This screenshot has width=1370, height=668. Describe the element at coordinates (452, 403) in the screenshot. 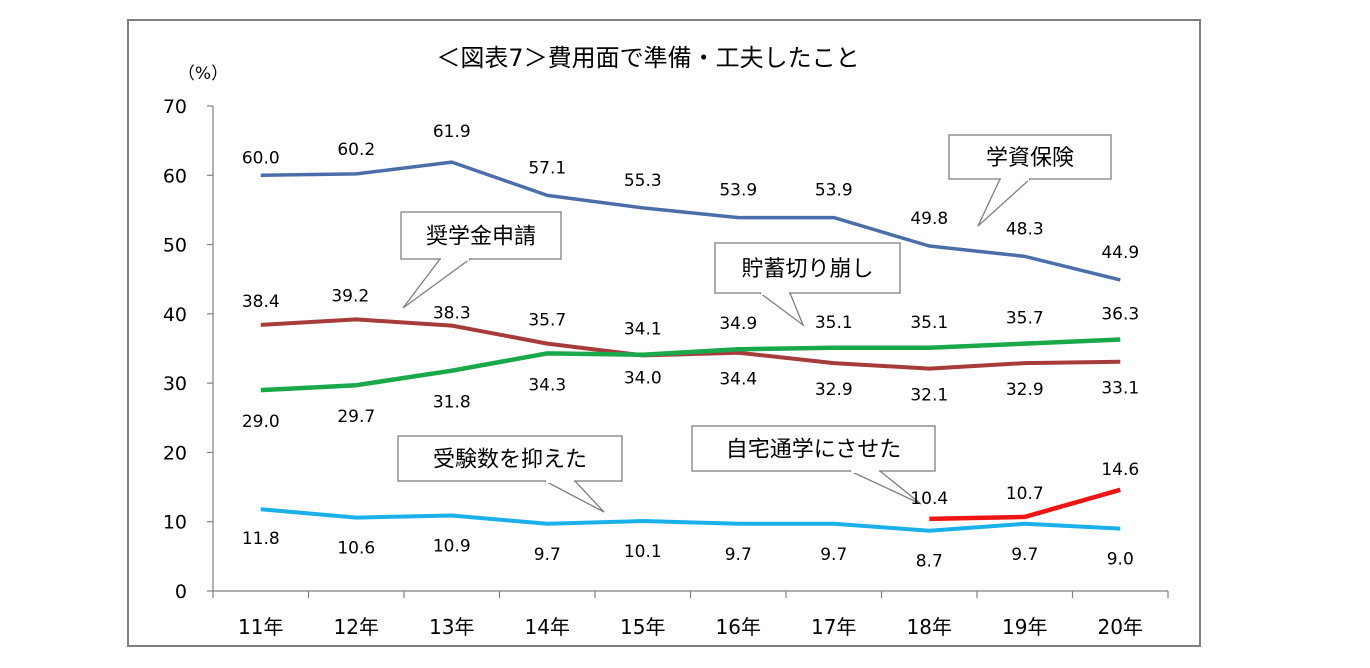

I see `data-label: 31.8` at that location.